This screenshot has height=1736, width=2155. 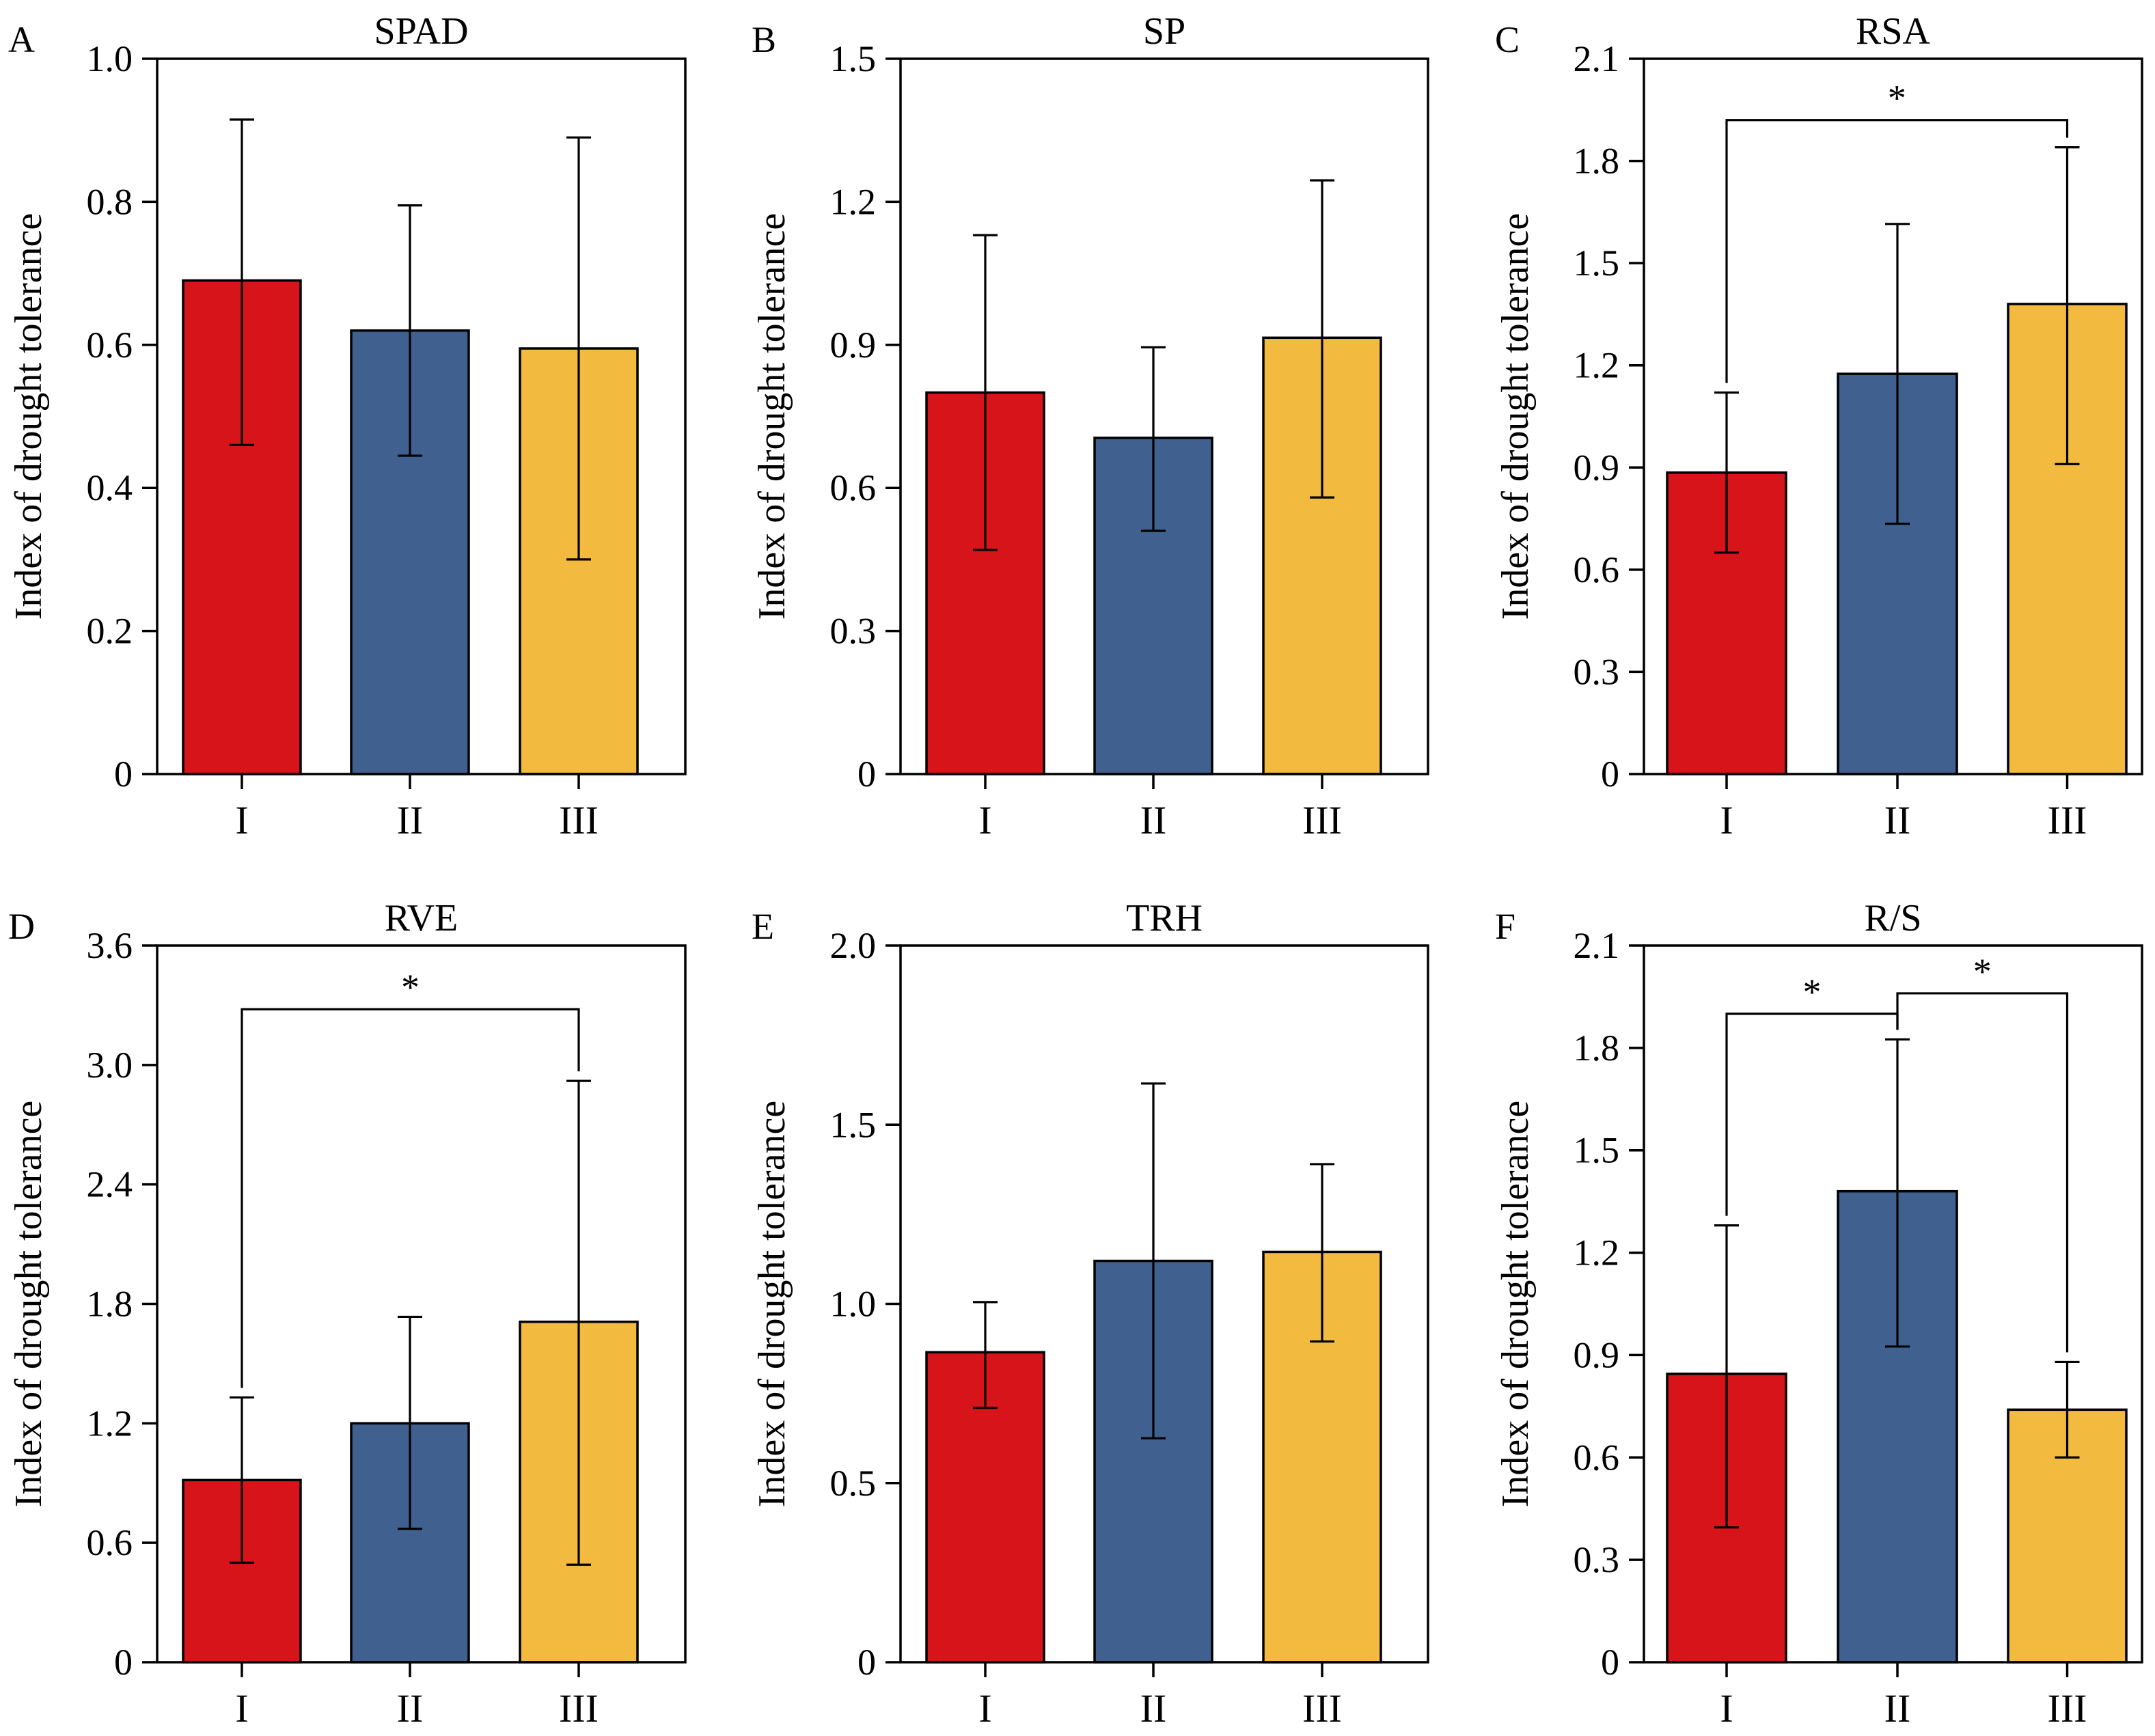 I want to click on panel-title: RVE, so click(x=422, y=918).